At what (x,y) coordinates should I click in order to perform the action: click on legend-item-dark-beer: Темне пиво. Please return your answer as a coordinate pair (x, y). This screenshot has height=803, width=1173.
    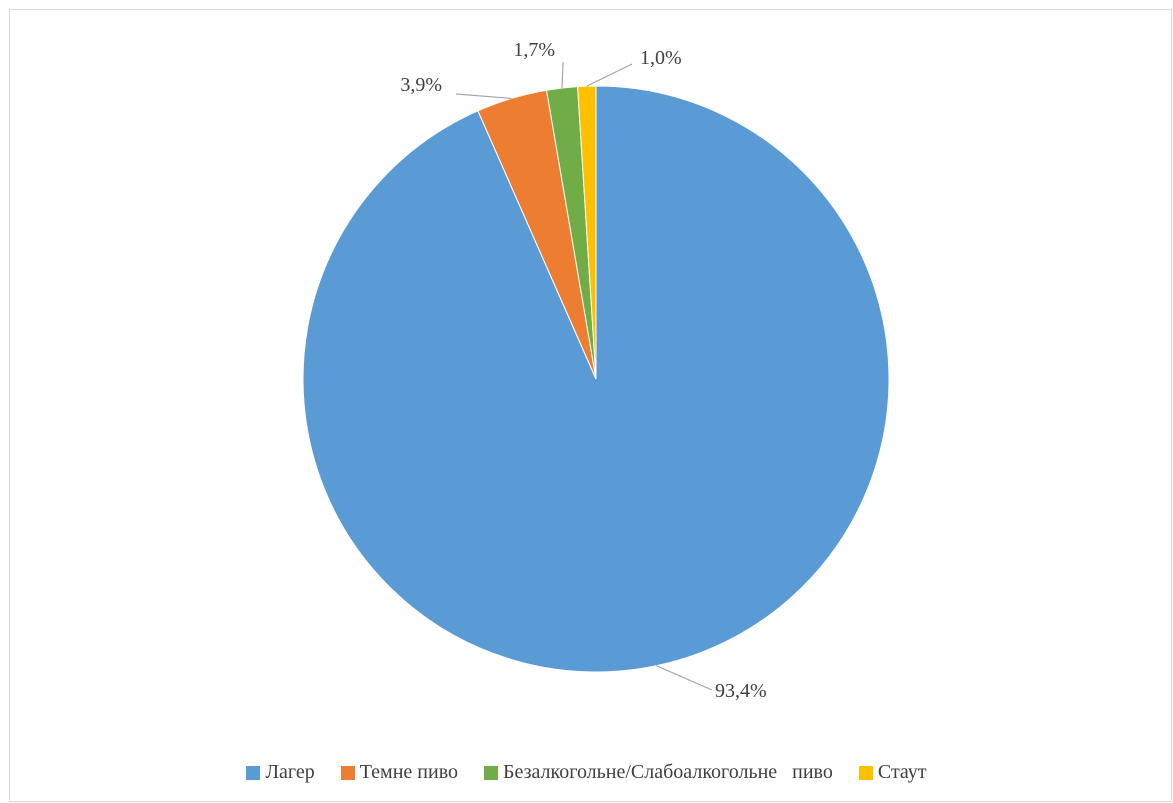
    Looking at the image, I should click on (399, 772).